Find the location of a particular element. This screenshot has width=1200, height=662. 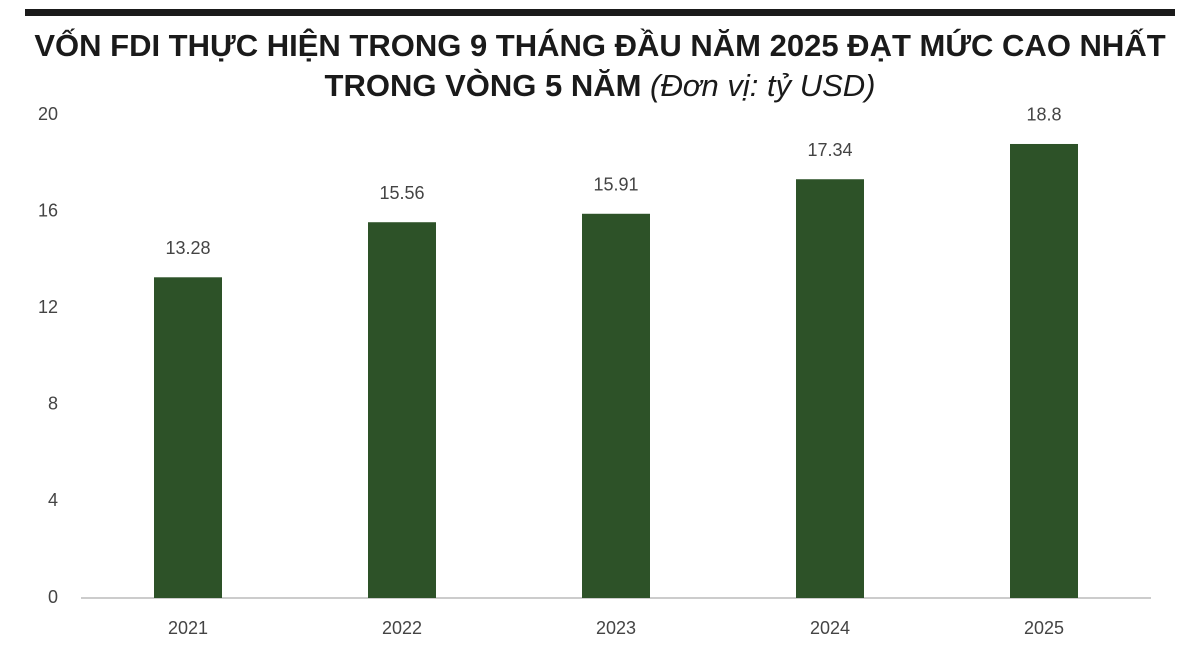

x-tick-label: 2025 is located at coordinates (1044, 628).